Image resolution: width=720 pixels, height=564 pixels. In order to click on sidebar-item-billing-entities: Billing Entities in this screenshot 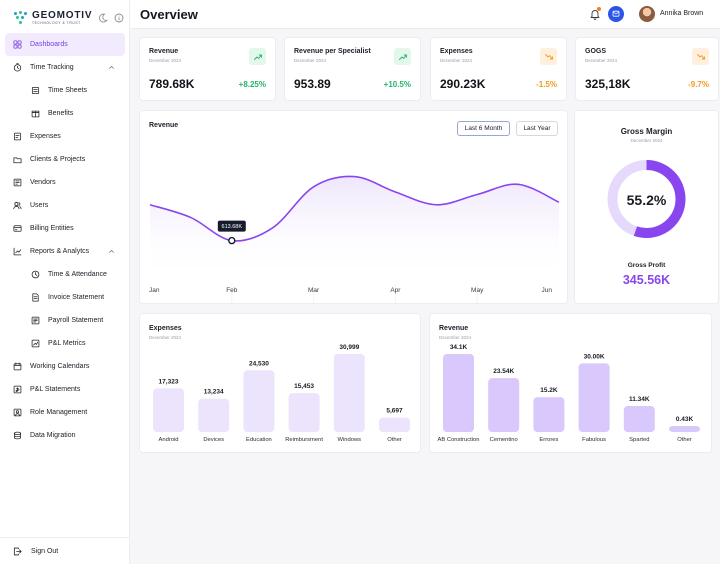, I will do `click(65, 228)`.